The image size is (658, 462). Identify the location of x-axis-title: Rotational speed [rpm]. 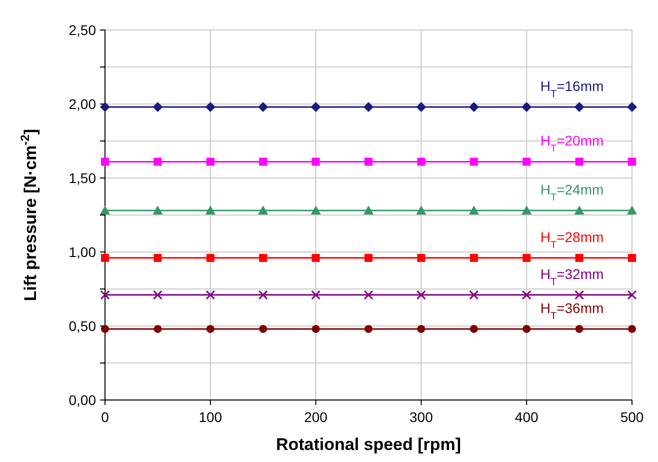
(369, 444).